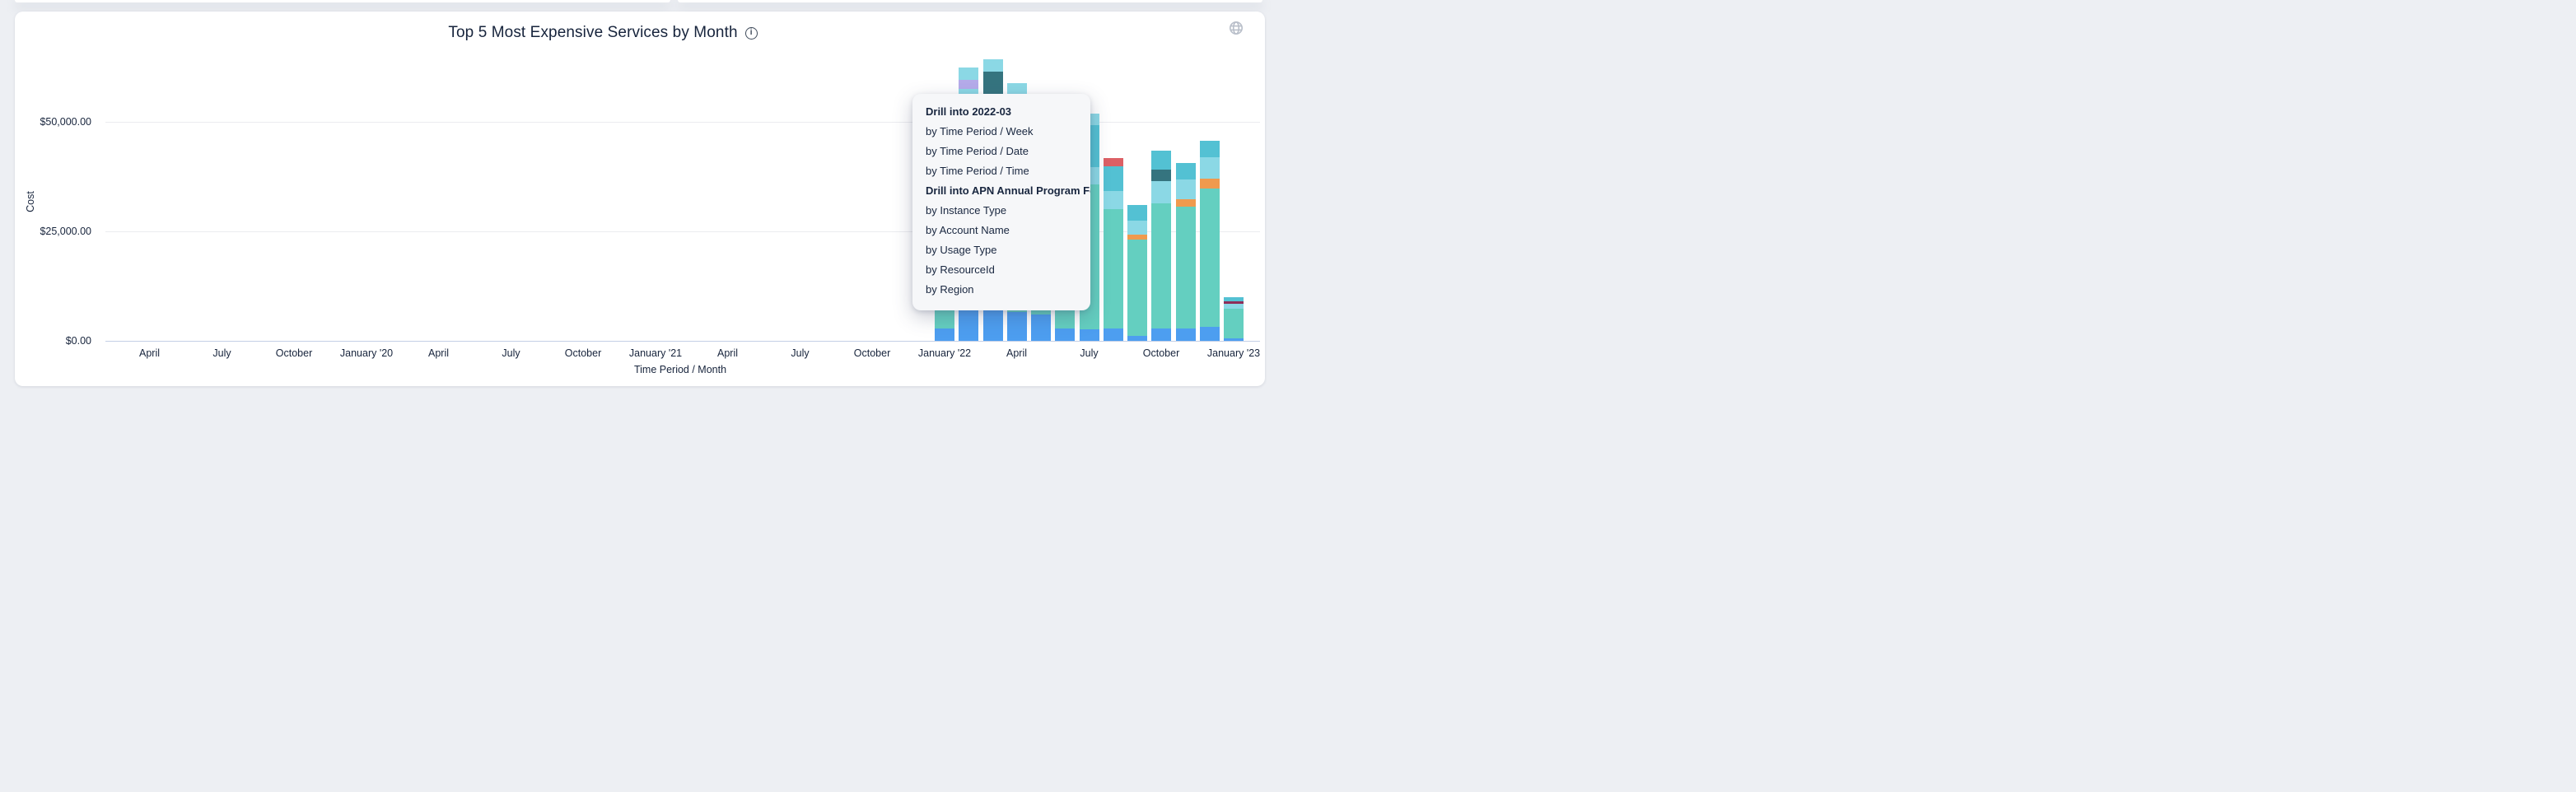 This screenshot has height=792, width=2576. Describe the element at coordinates (1161, 176) in the screenshot. I see `bar-segment-dark_slate` at that location.